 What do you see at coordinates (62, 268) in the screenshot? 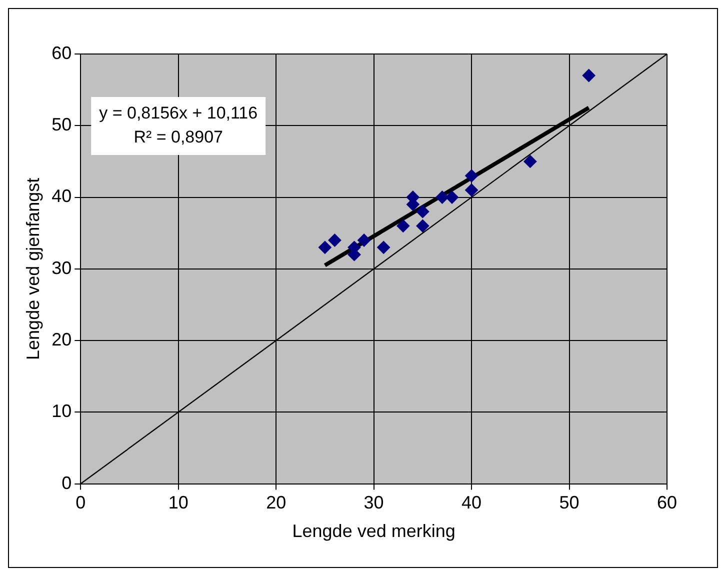
I see `y-tick-label: 30` at bounding box center [62, 268].